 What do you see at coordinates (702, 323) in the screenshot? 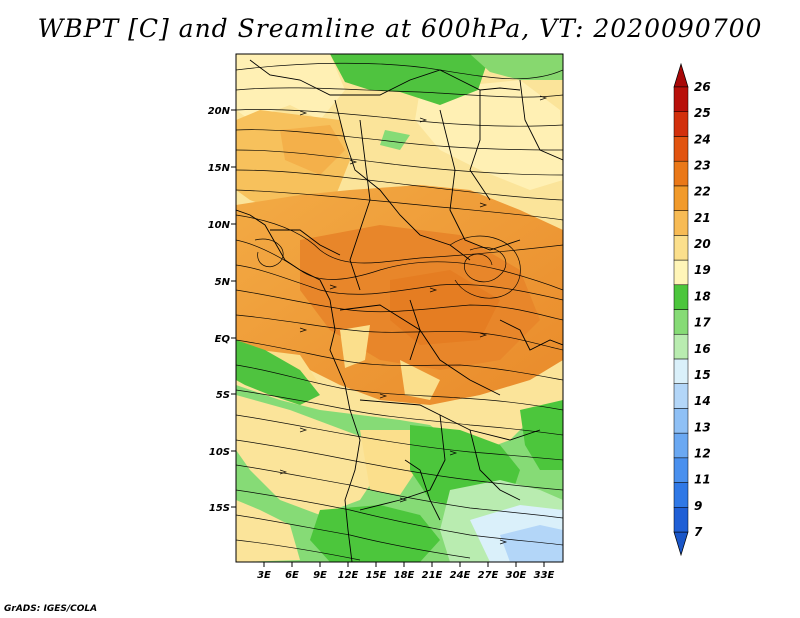
I see `colorbar-label: 17` at bounding box center [702, 323].